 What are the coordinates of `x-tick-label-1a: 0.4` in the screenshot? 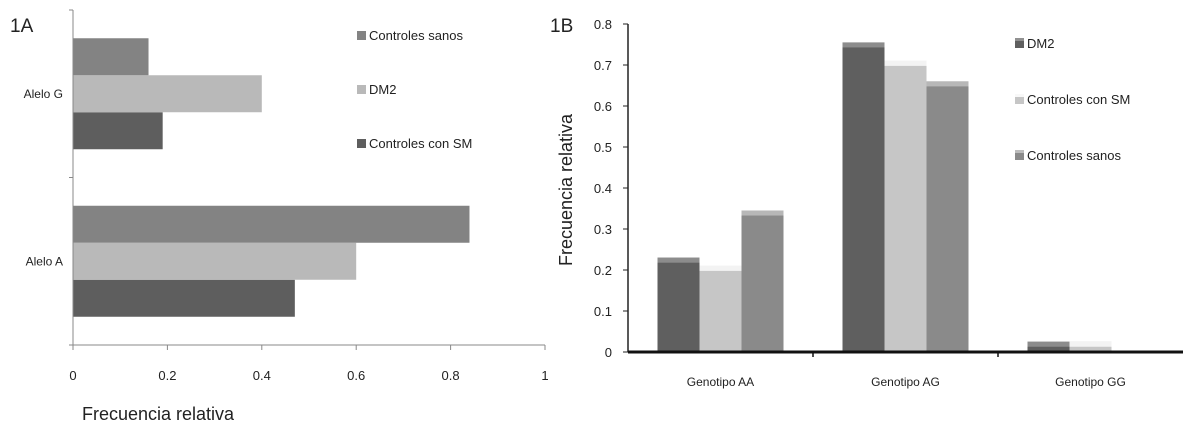 It's located at (262, 375).